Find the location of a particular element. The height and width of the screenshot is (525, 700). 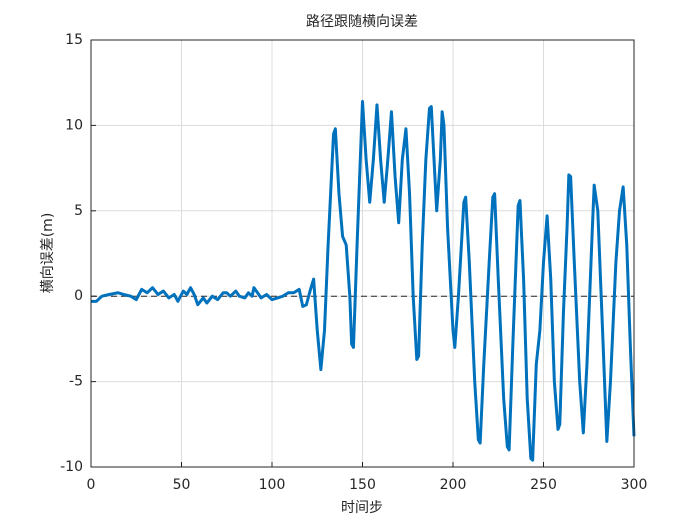

y-tick-label: 15 is located at coordinates (74, 40).